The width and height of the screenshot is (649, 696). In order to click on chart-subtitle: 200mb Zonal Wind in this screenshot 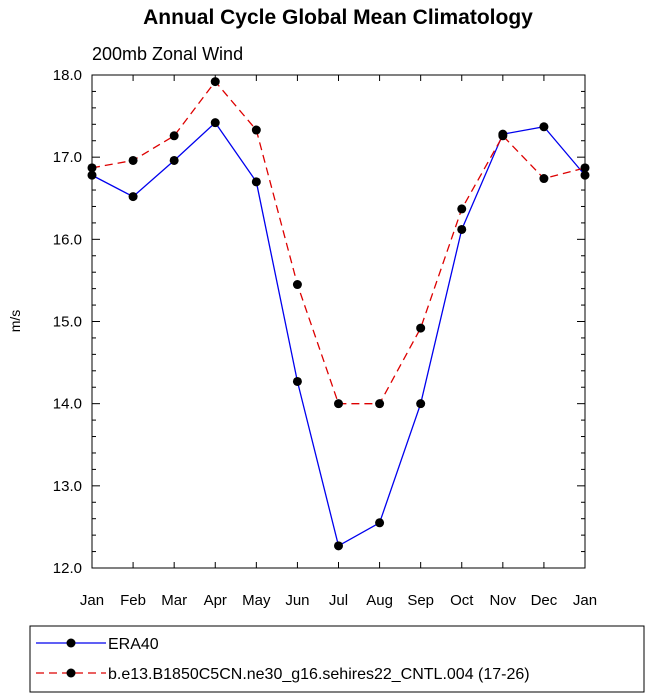, I will do `click(167, 54)`.